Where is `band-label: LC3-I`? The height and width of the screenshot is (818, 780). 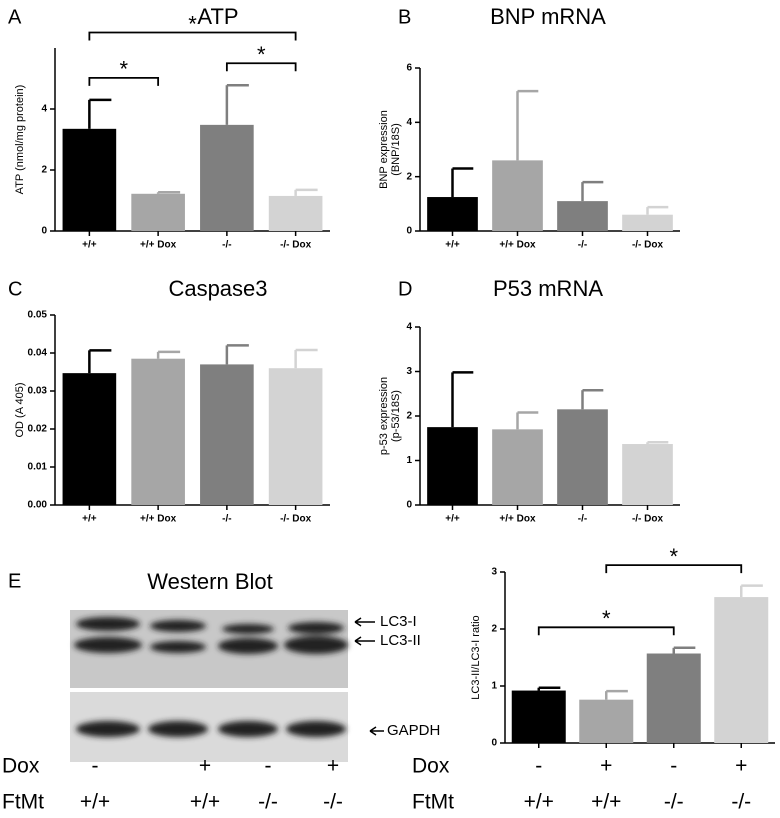 band-label: LC3-I is located at coordinates (398, 621).